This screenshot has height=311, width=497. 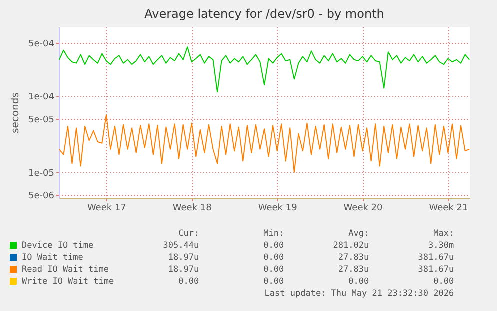 What do you see at coordinates (278, 209) in the screenshot?
I see `x-tick-label: Week 19` at bounding box center [278, 209].